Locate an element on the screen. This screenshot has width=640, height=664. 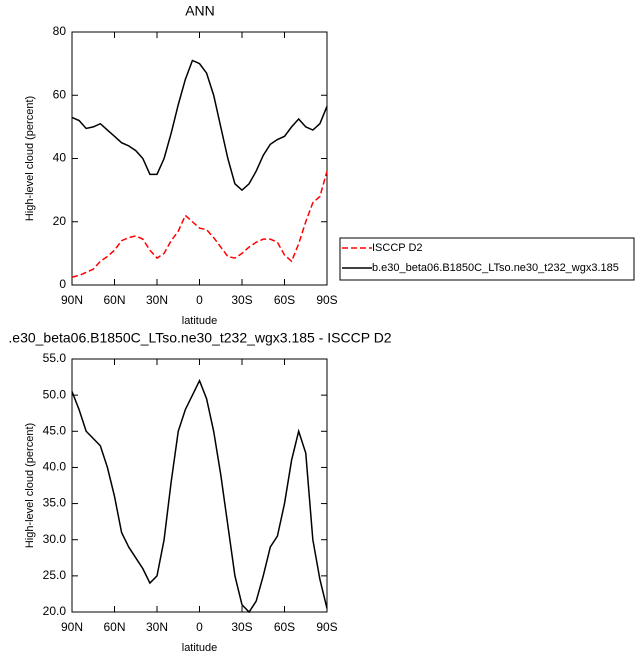
y-tick-label: 80 is located at coordinates (60, 31).